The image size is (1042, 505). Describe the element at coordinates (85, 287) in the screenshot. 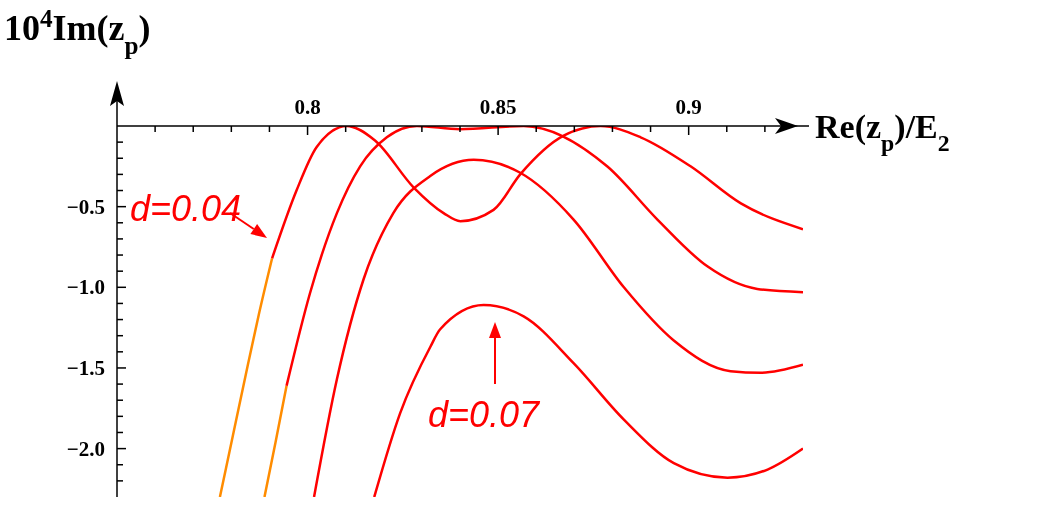

I see `y-tick-label: −1.0` at that location.